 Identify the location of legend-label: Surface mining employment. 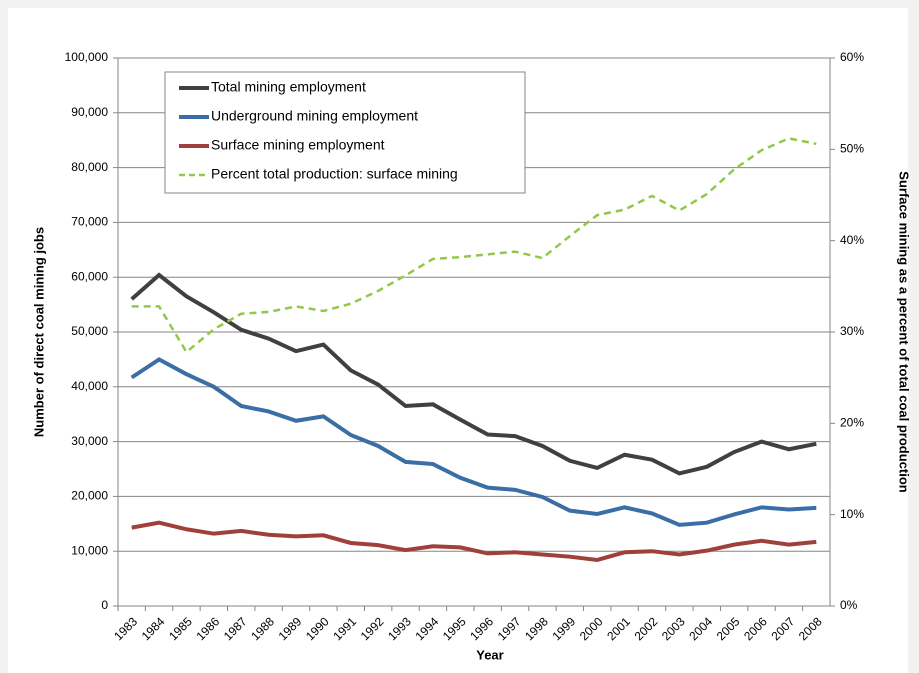
(298, 145).